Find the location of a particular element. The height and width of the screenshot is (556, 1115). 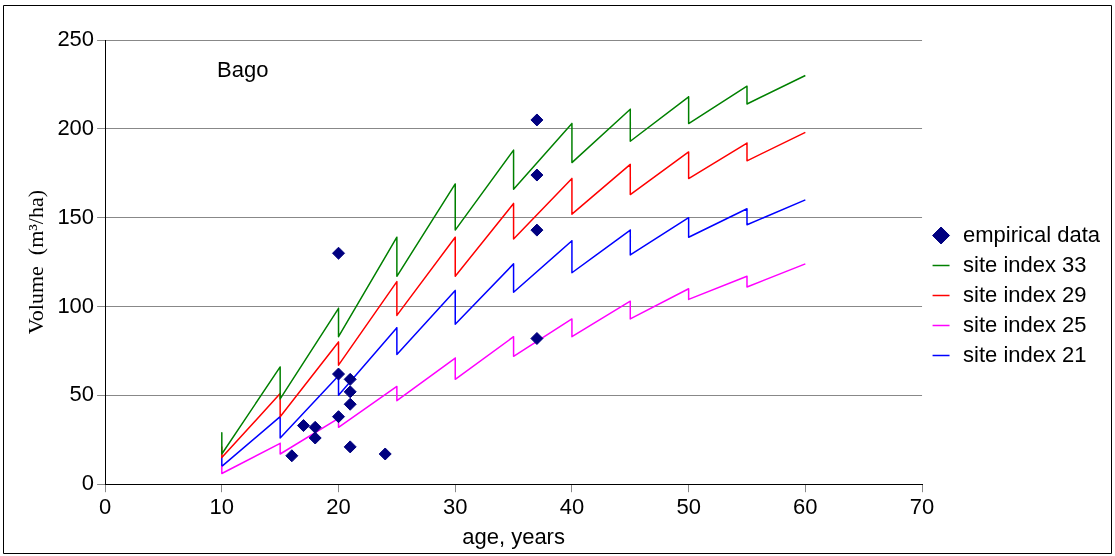

x-tick-label: 40 is located at coordinates (572, 507).